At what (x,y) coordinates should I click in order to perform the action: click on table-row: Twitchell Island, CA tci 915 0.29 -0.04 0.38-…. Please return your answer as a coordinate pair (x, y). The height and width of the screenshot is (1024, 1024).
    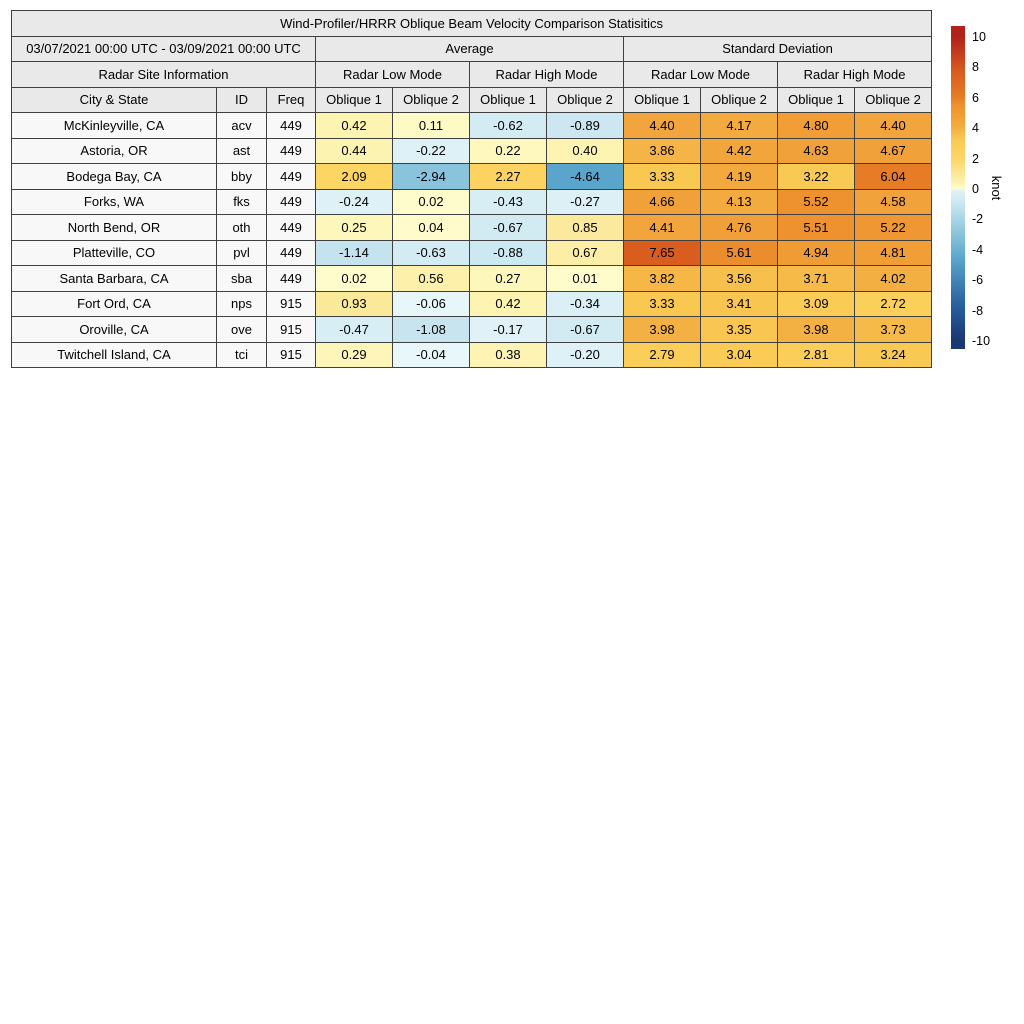
    Looking at the image, I should click on (472, 354).